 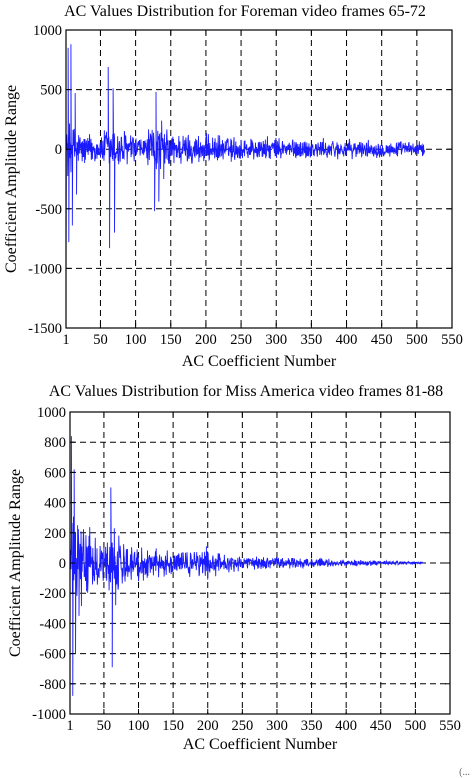 What do you see at coordinates (52, 624) in the screenshot?
I see `y-tick-label: -400` at bounding box center [52, 624].